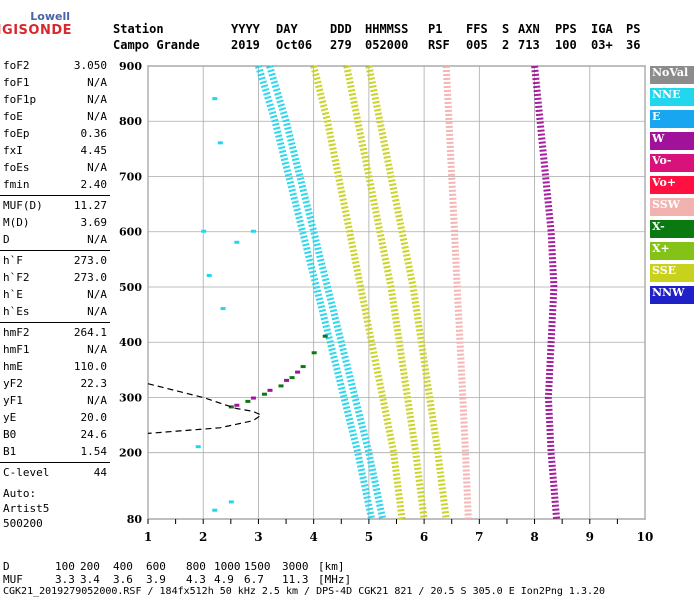 The height and width of the screenshot is (600, 700). What do you see at coordinates (94, 184) in the screenshot?
I see `param-value: 2.40` at bounding box center [94, 184].